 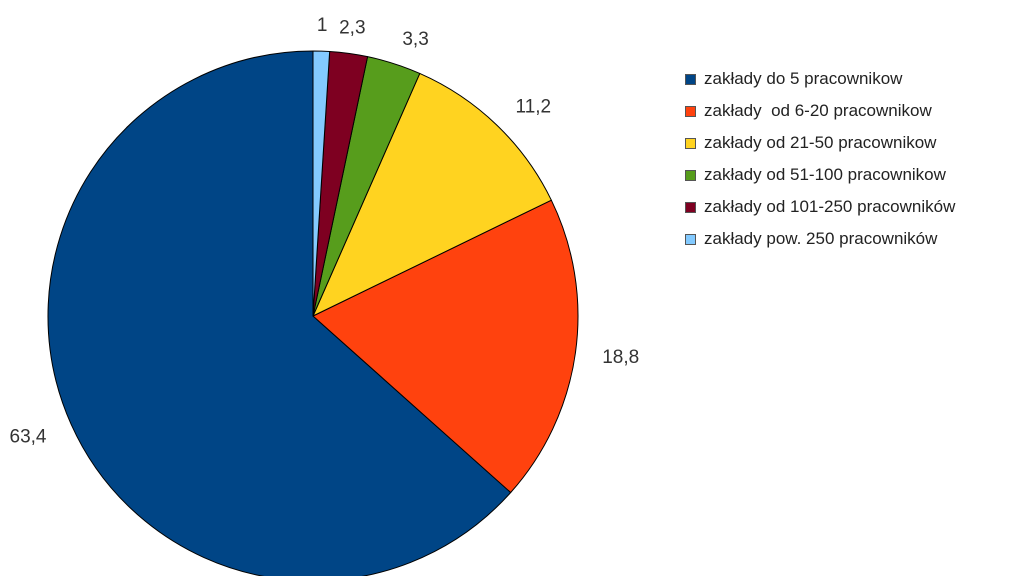 I want to click on value-label-5: 2,3, so click(x=352, y=28).